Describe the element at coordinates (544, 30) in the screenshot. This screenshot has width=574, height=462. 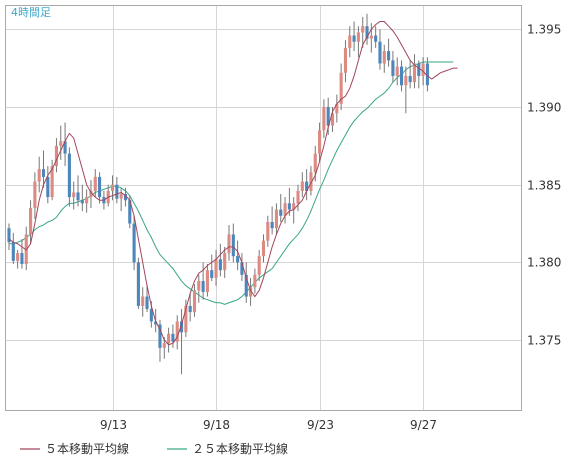
I see `y-tick-label: 1.395` at that location.